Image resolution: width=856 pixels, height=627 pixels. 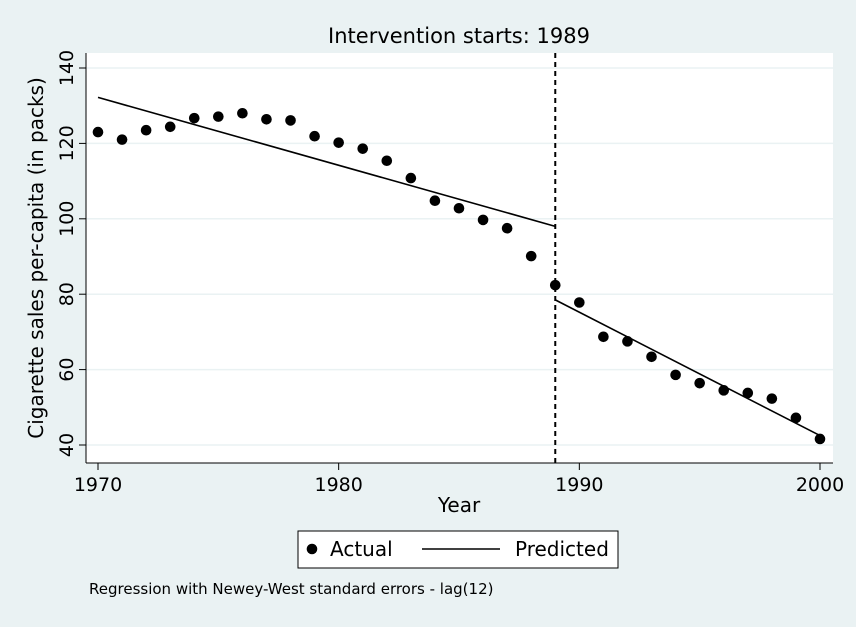 What do you see at coordinates (458, 549) in the screenshot?
I see `legend: Actual Predicted` at bounding box center [458, 549].